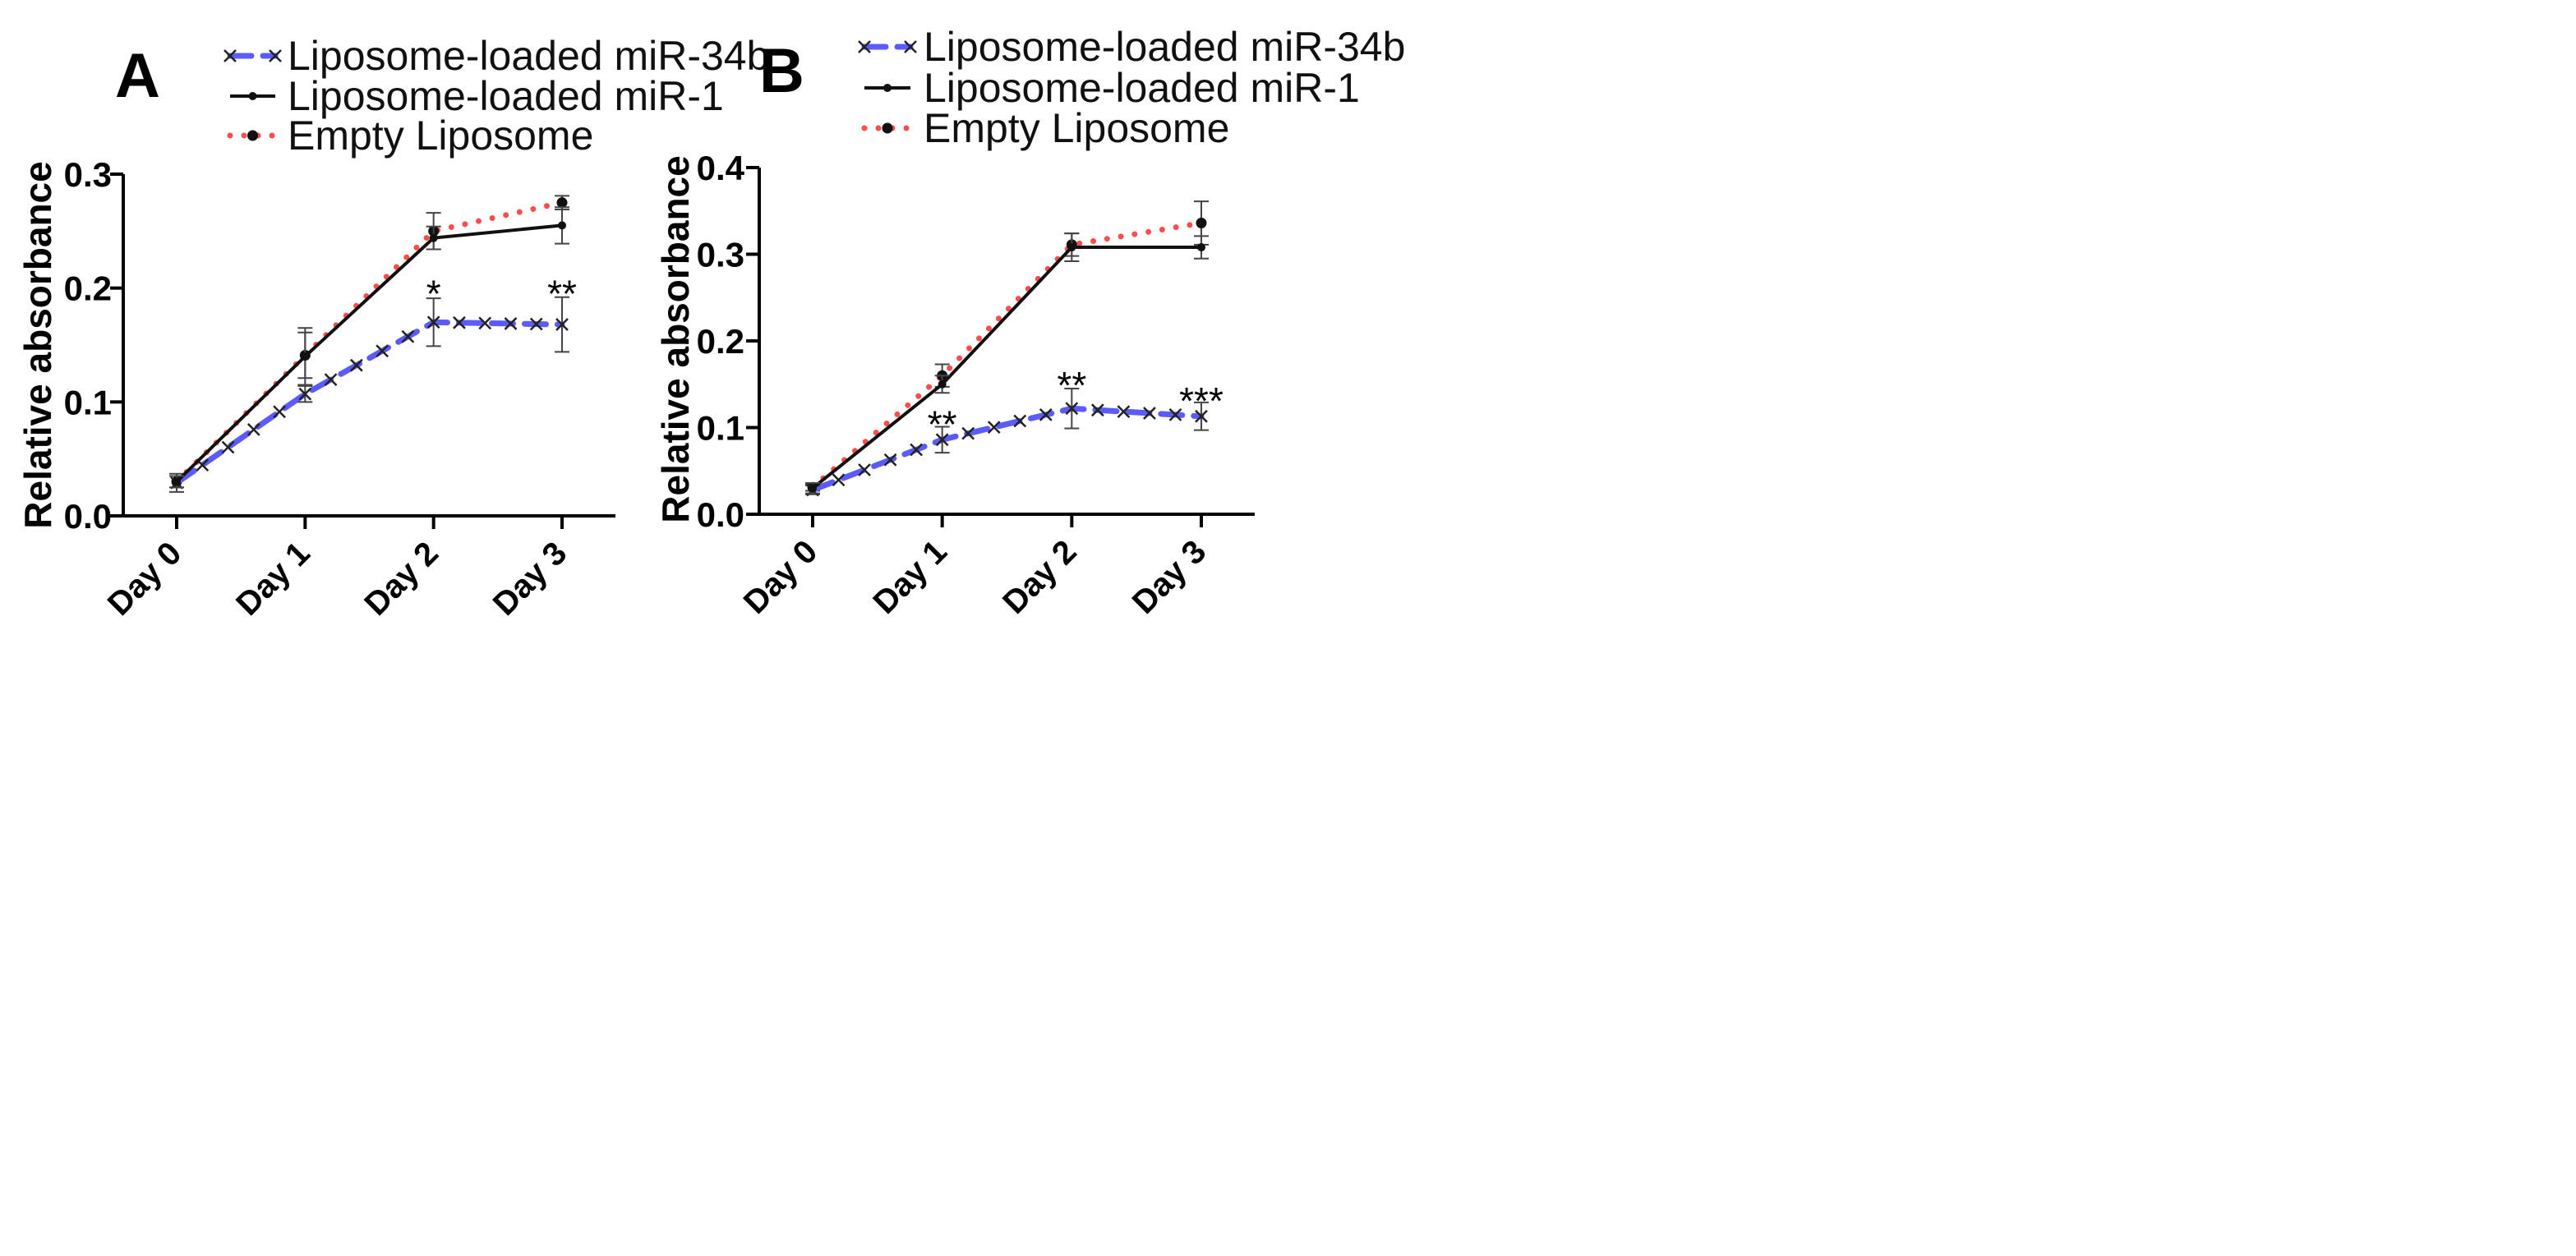 The width and height of the screenshot is (2576, 1256). I want to click on y-tick-label: 0.4, so click(721, 168).